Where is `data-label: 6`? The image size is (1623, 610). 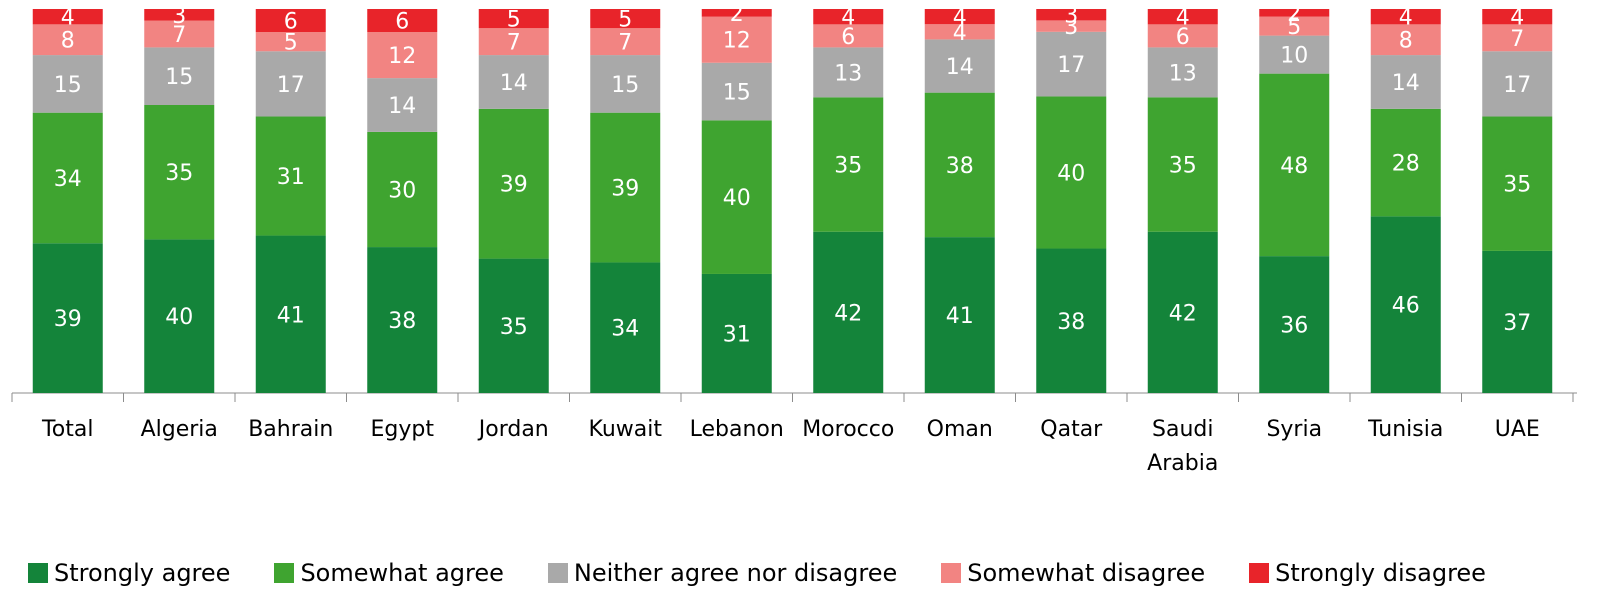
data-label: 6 is located at coordinates (291, 22).